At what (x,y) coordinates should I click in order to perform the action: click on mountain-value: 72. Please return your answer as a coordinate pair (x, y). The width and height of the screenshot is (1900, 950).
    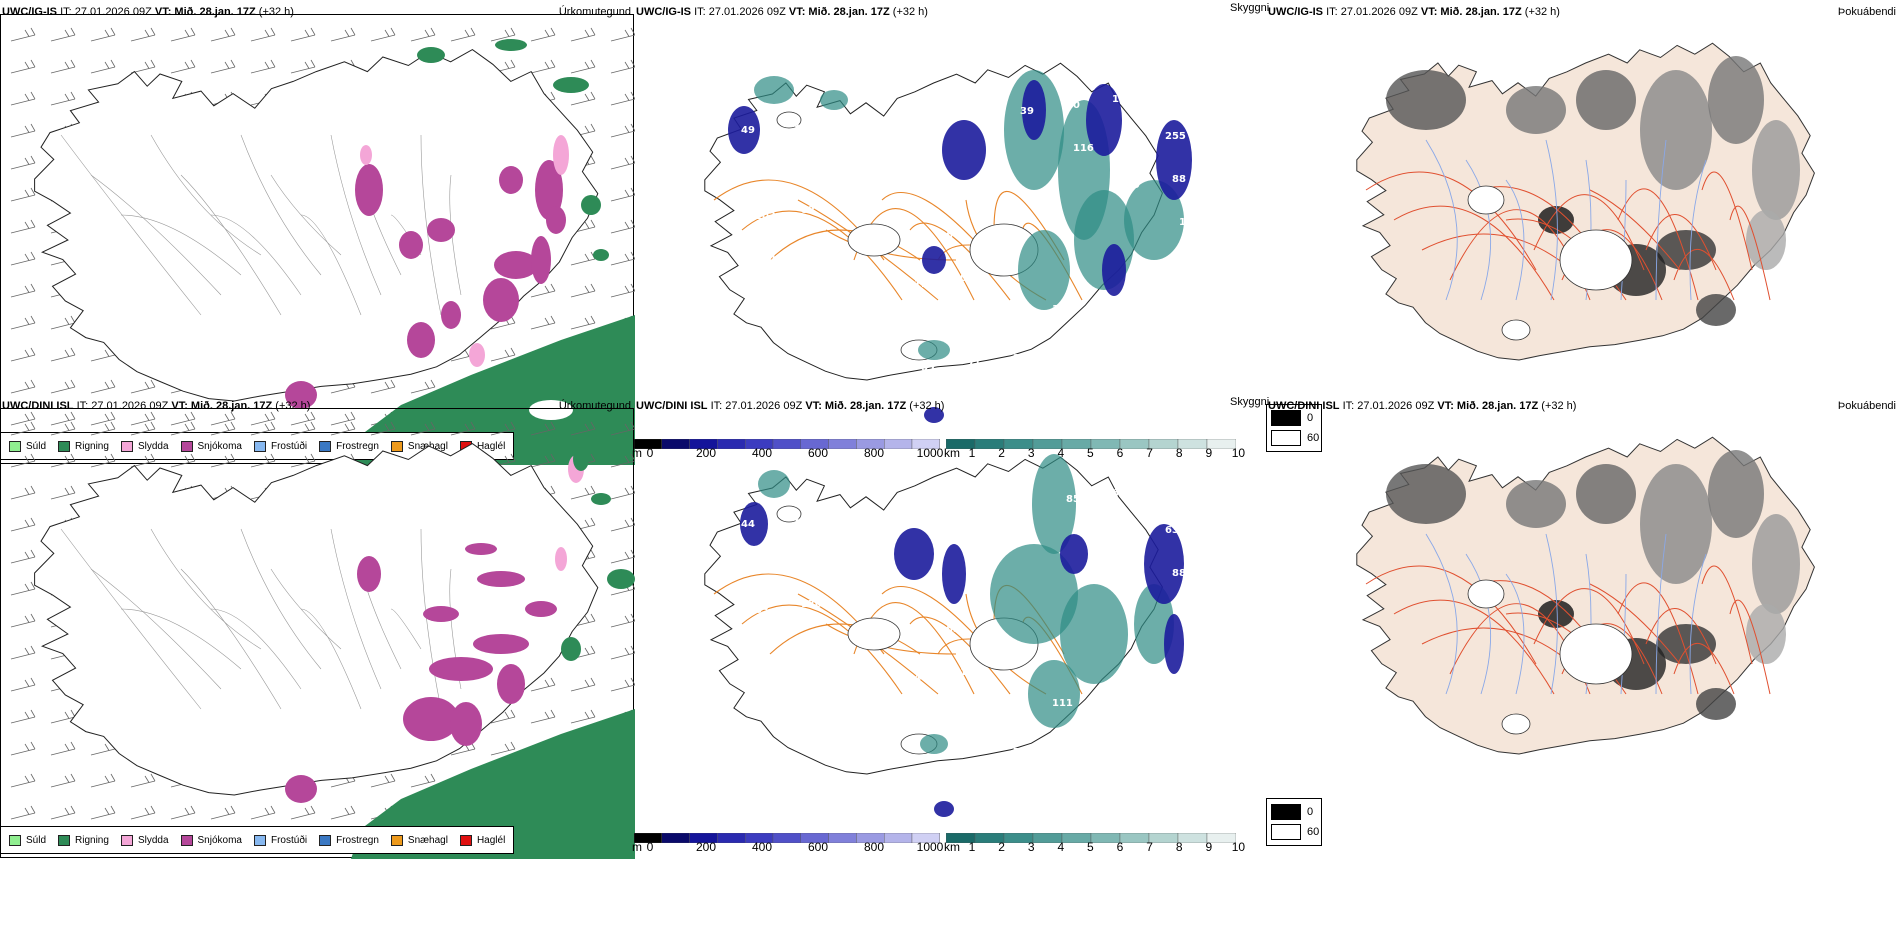
    Looking at the image, I should click on (1020, 752).